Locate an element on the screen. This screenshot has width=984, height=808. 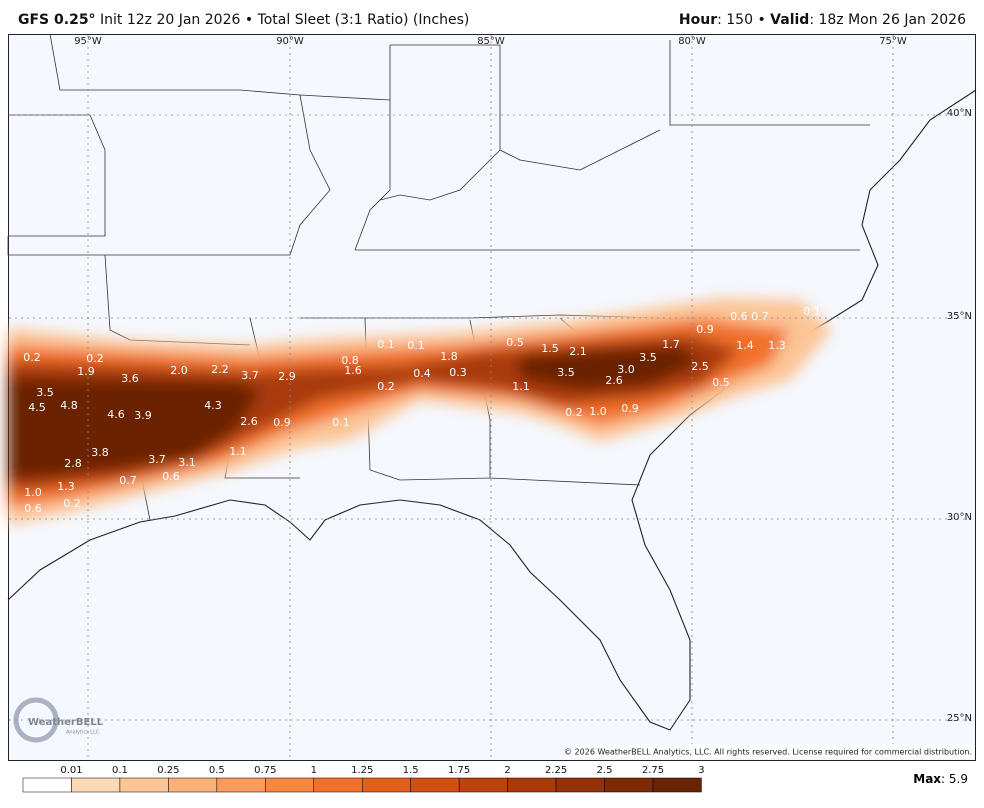
sleet-value-label: 4.3 is located at coordinates (213, 405).